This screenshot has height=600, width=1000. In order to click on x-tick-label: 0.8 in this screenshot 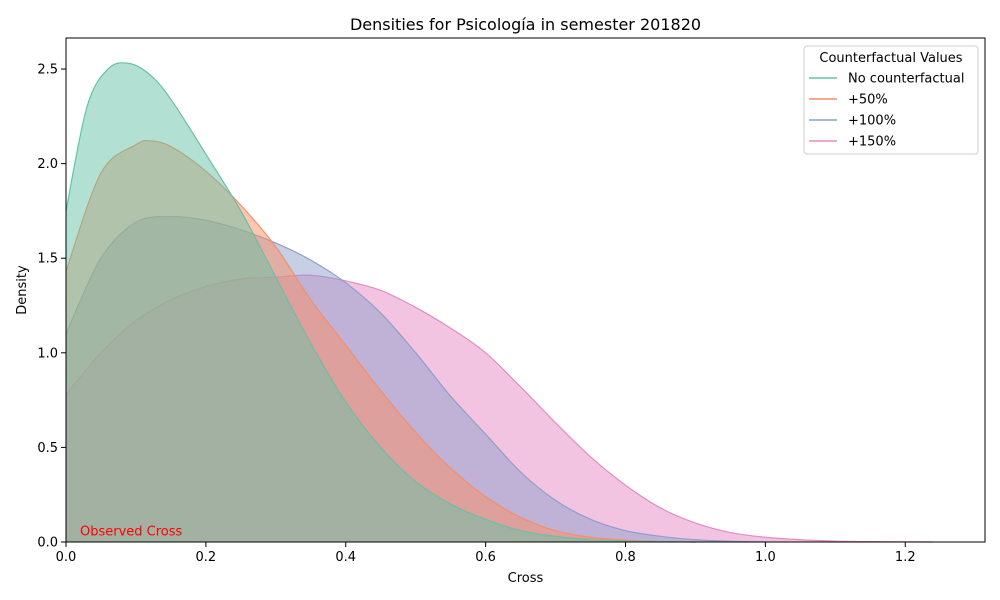, I will do `click(625, 557)`.